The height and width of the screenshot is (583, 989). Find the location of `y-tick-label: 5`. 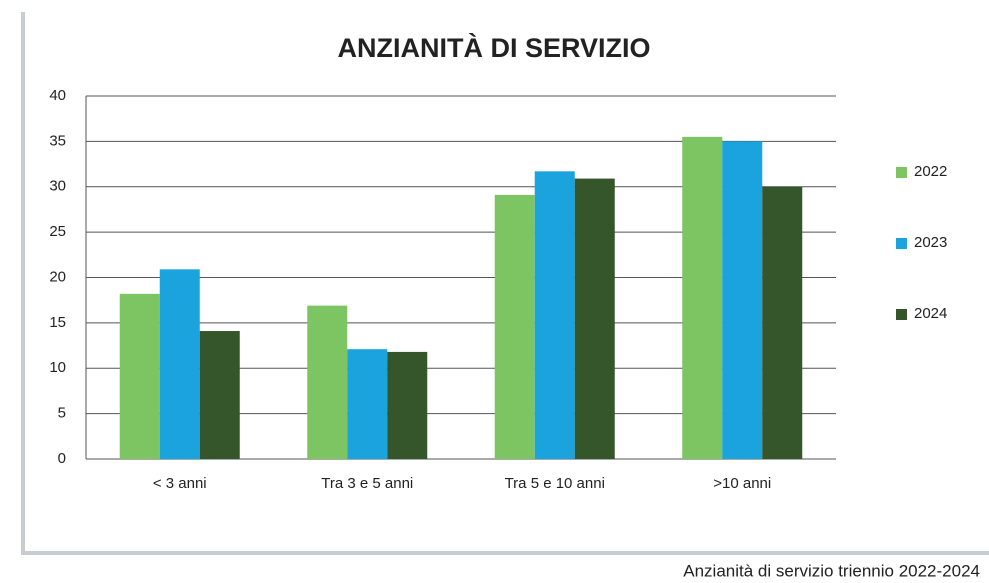

y-tick-label: 5 is located at coordinates (62, 413).